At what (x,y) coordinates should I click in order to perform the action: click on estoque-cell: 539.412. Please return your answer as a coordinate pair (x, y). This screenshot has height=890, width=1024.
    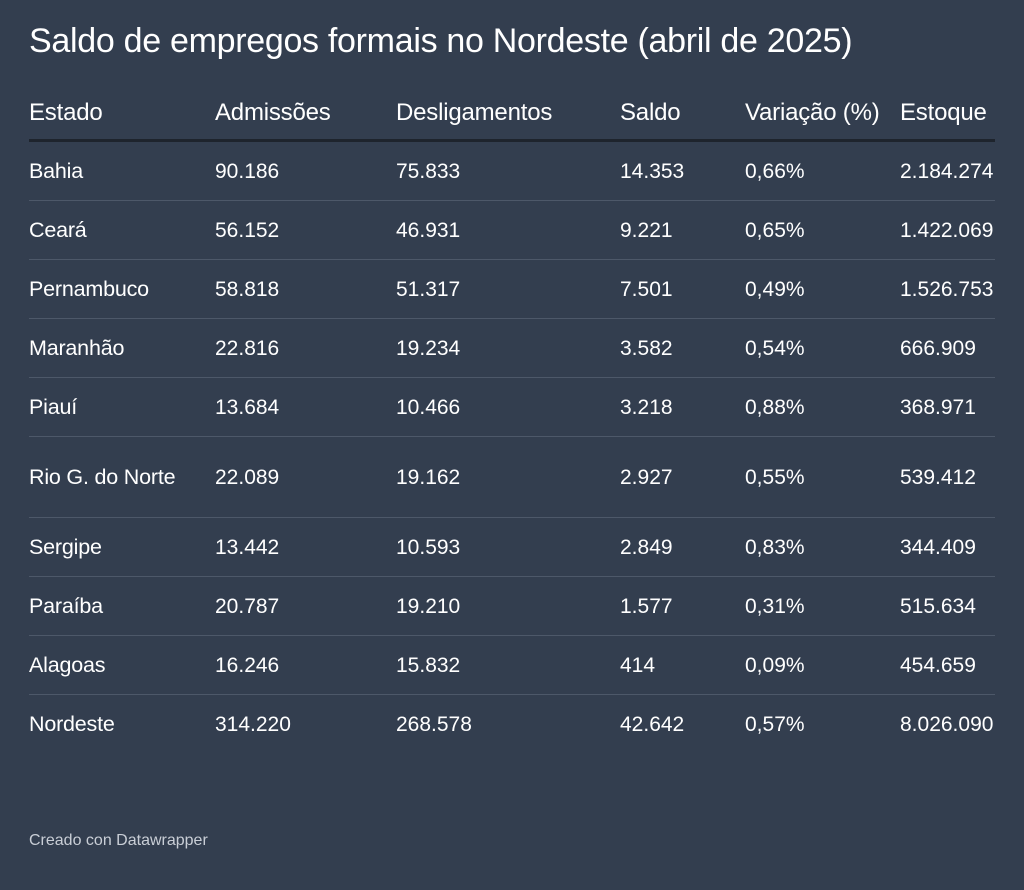
    Looking at the image, I should click on (947, 477).